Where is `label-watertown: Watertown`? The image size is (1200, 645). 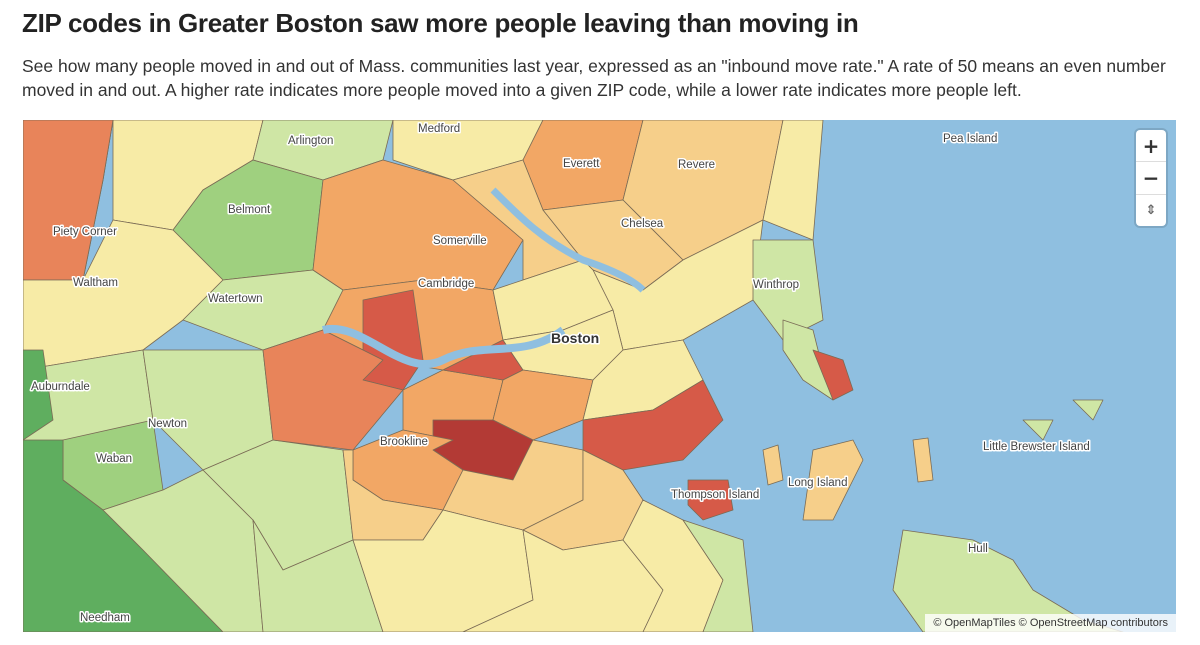
label-watertown: Watertown is located at coordinates (235, 299).